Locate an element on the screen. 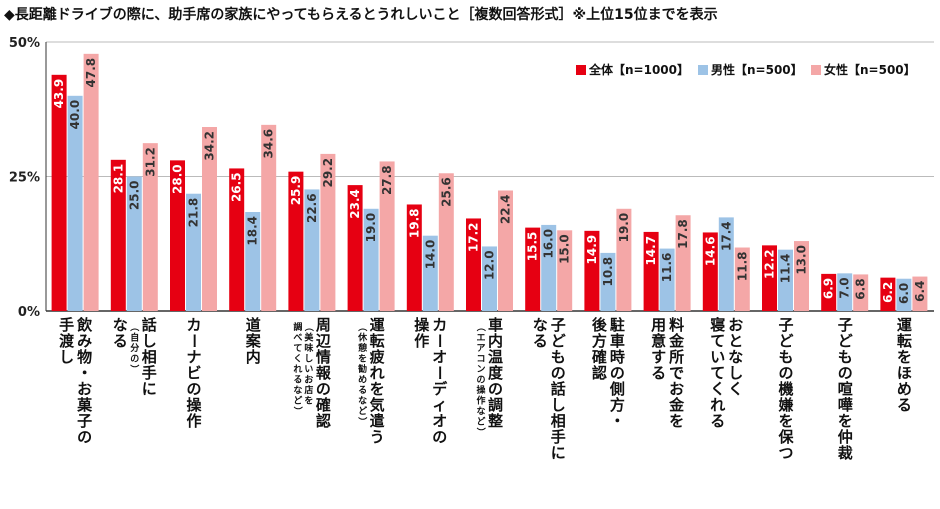 The image size is (940, 509). data-label: 12.2 is located at coordinates (770, 264).